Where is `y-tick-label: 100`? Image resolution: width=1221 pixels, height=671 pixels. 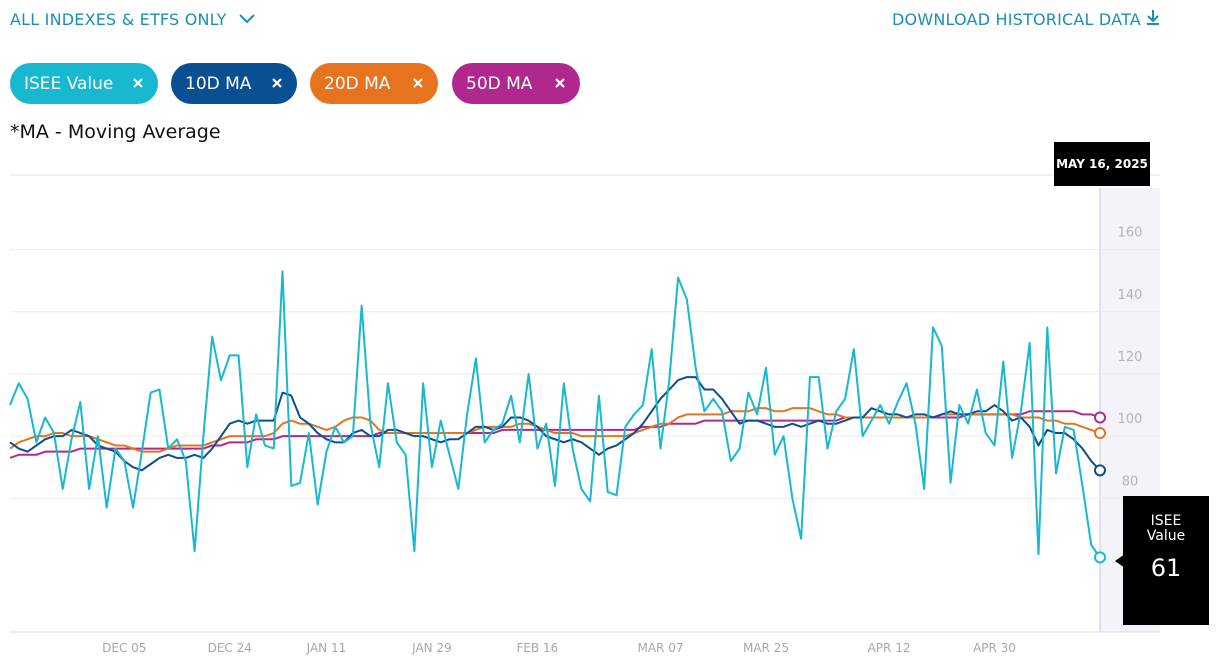 y-tick-label: 100 is located at coordinates (1130, 419).